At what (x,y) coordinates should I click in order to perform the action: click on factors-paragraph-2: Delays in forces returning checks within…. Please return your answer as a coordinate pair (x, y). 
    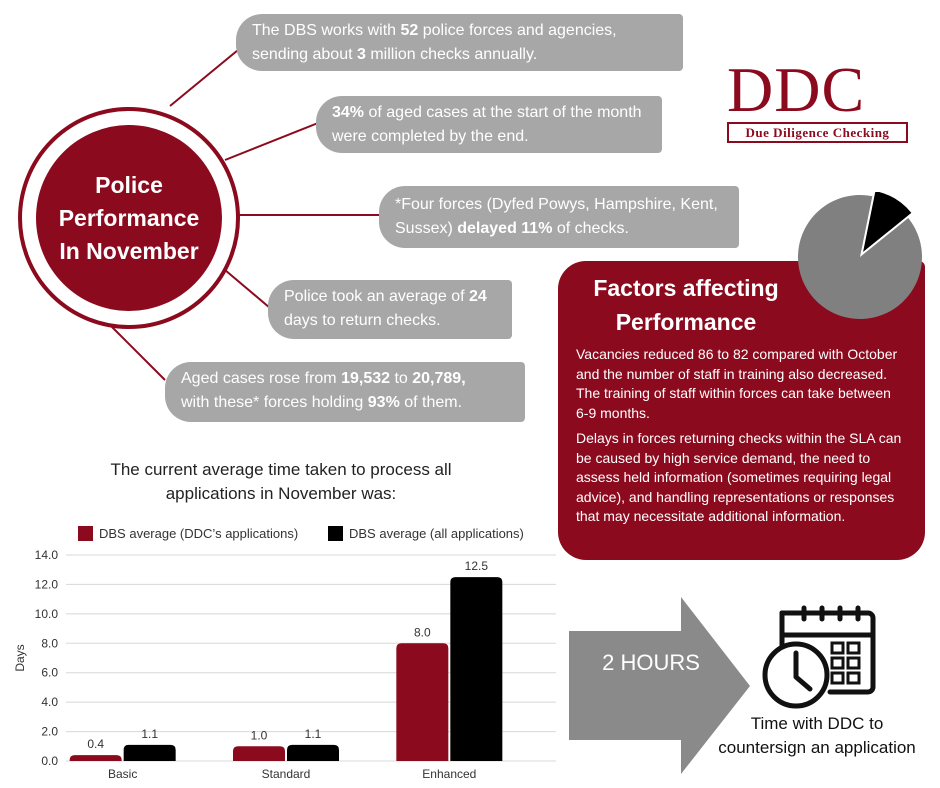
    Looking at the image, I should click on (739, 477).